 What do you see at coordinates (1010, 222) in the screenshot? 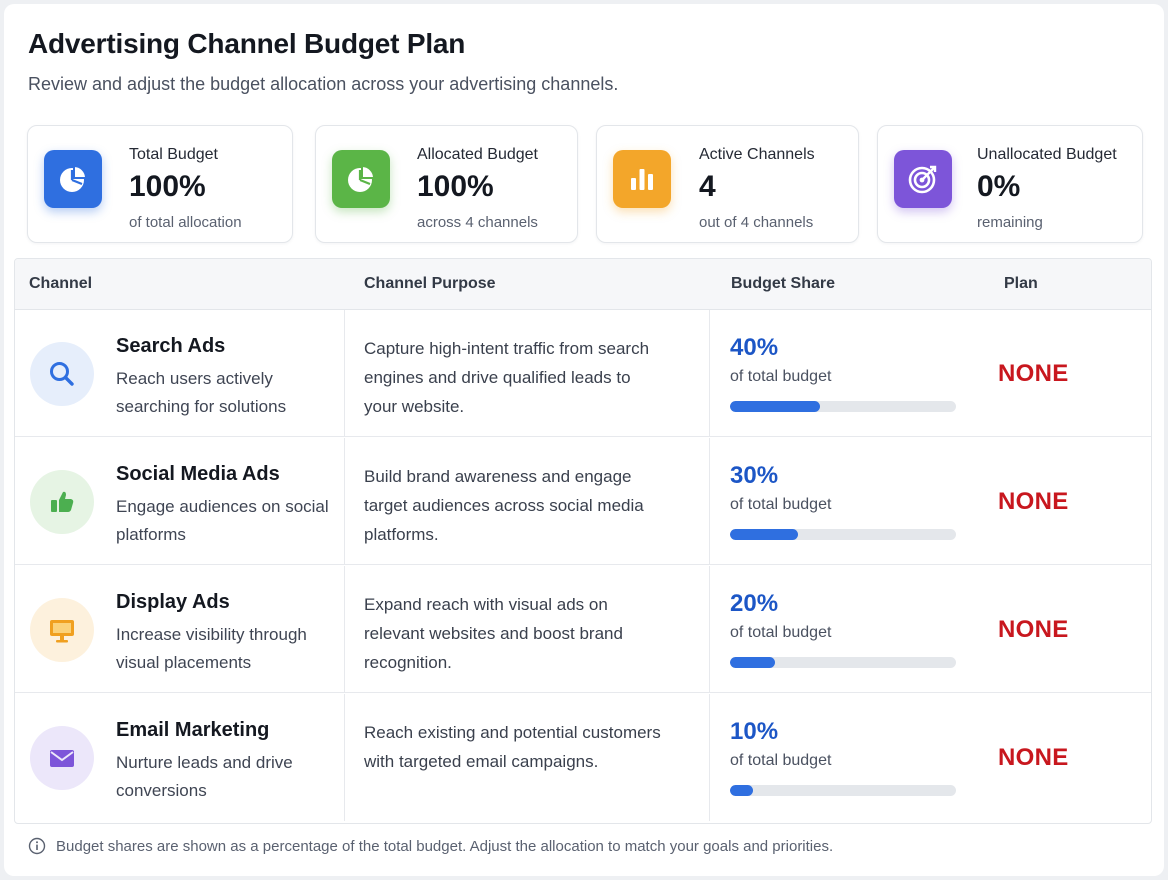
I see `stat-sub: remaining` at bounding box center [1010, 222].